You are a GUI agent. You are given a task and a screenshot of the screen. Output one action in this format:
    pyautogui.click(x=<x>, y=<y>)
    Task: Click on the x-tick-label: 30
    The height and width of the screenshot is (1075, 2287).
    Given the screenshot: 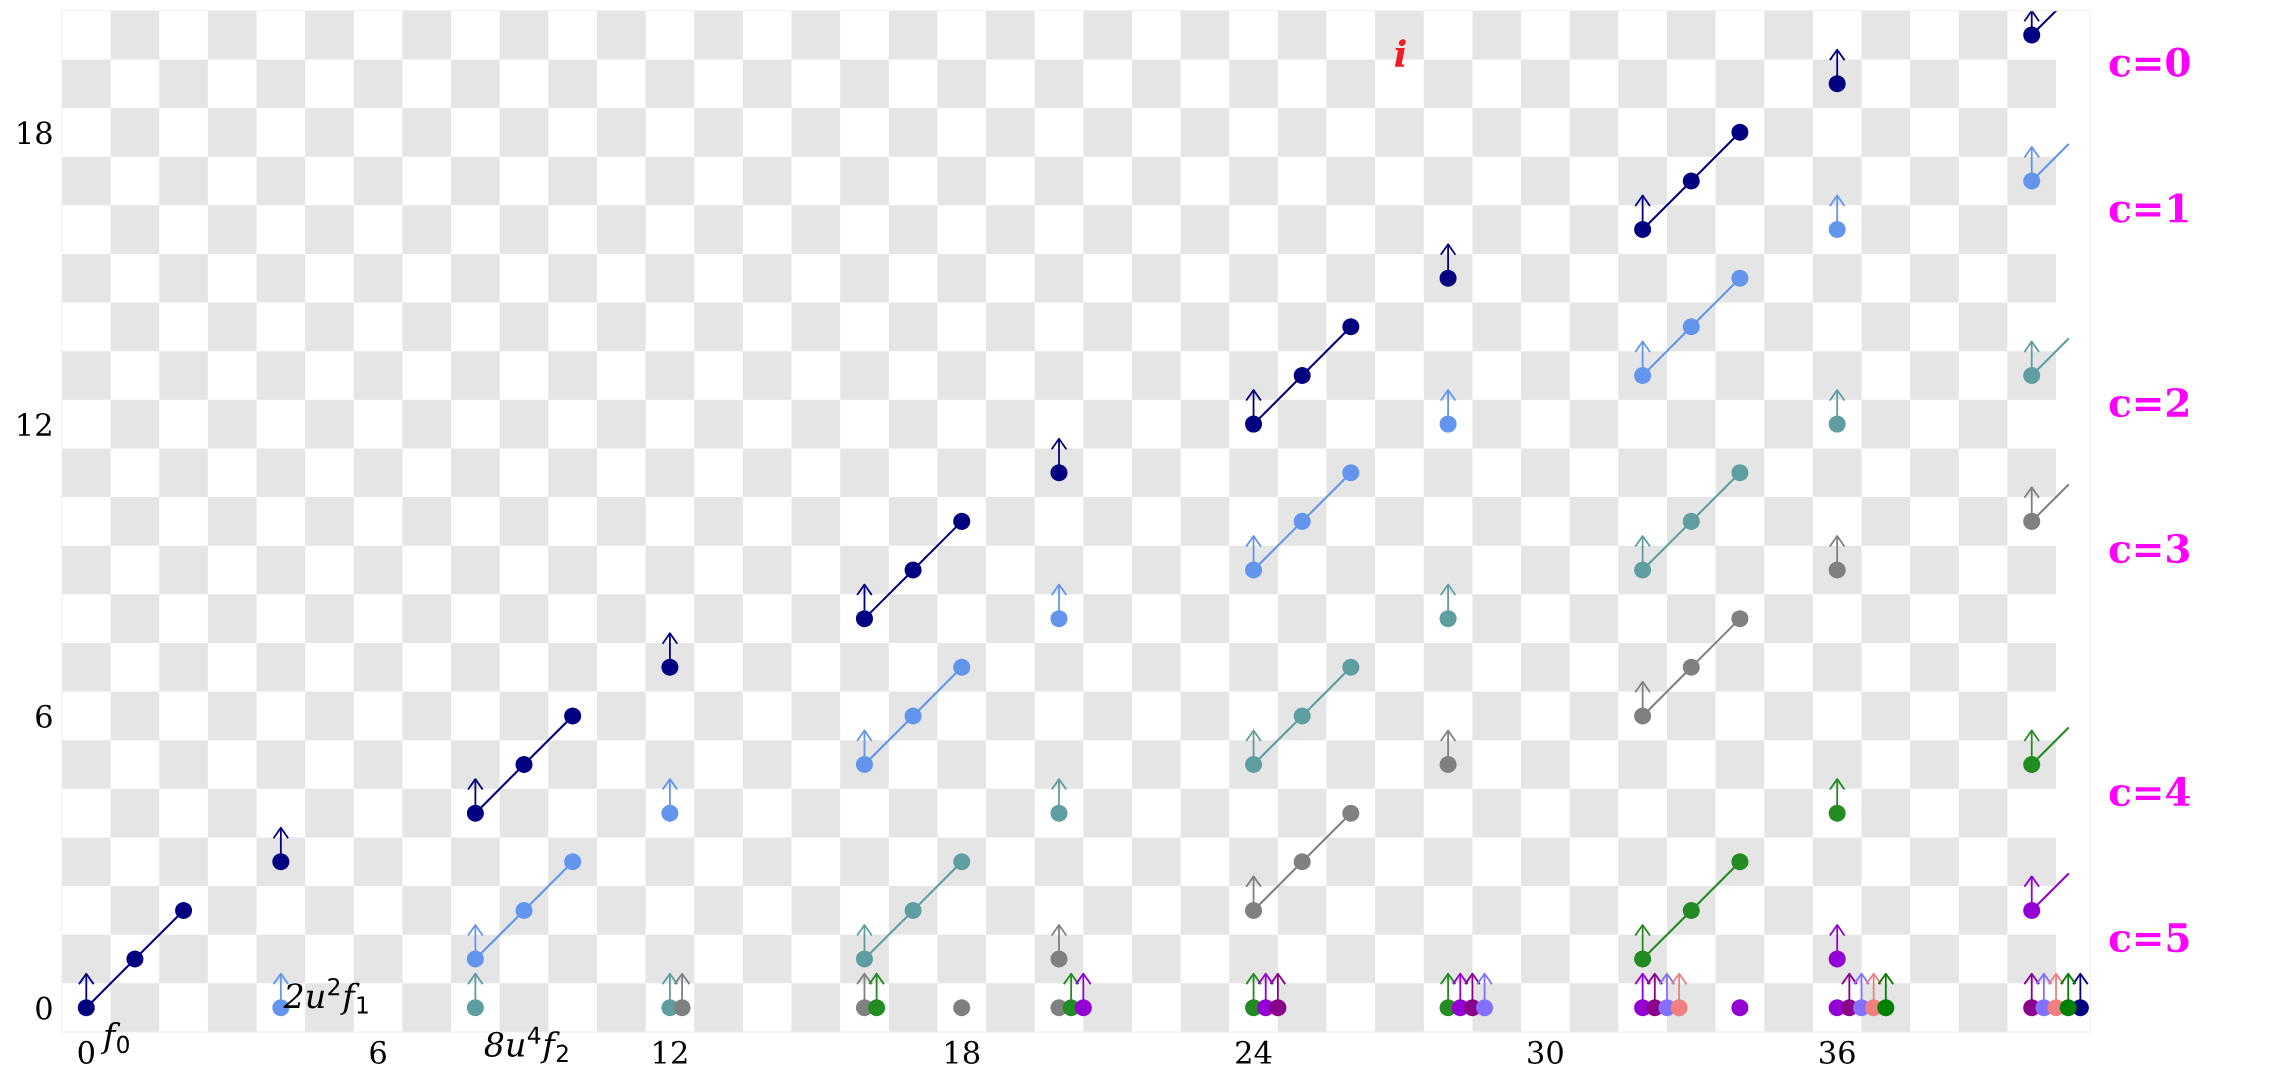 What is the action you would take?
    pyautogui.click(x=1545, y=1052)
    